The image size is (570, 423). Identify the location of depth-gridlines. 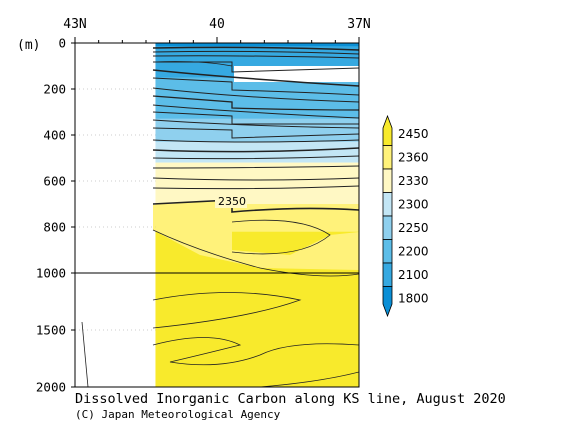
(115, 209).